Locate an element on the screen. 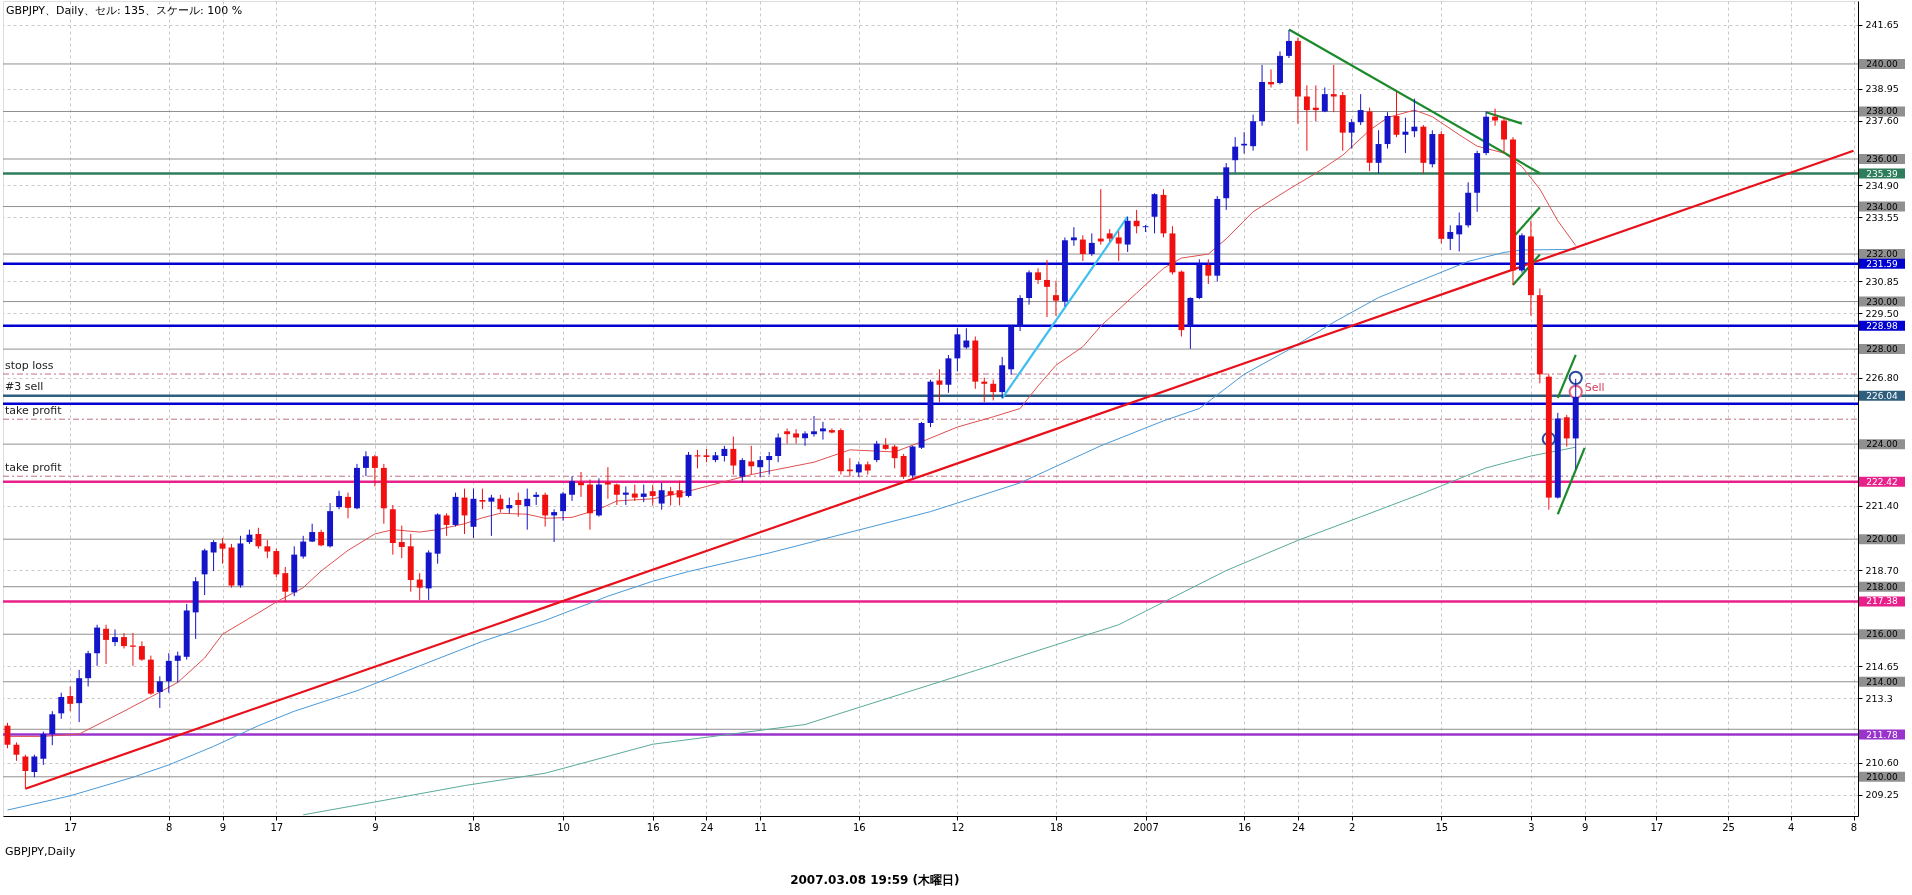 The image size is (1912, 895). y-tick-label: 230.85 is located at coordinates (1882, 281).